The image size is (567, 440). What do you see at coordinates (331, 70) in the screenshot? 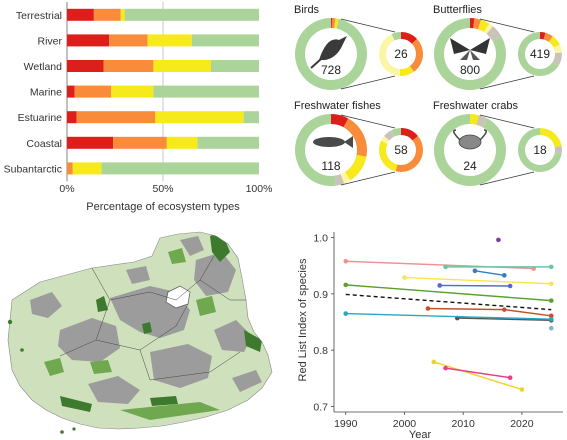
I see `big-donut-count: 728` at bounding box center [331, 70].